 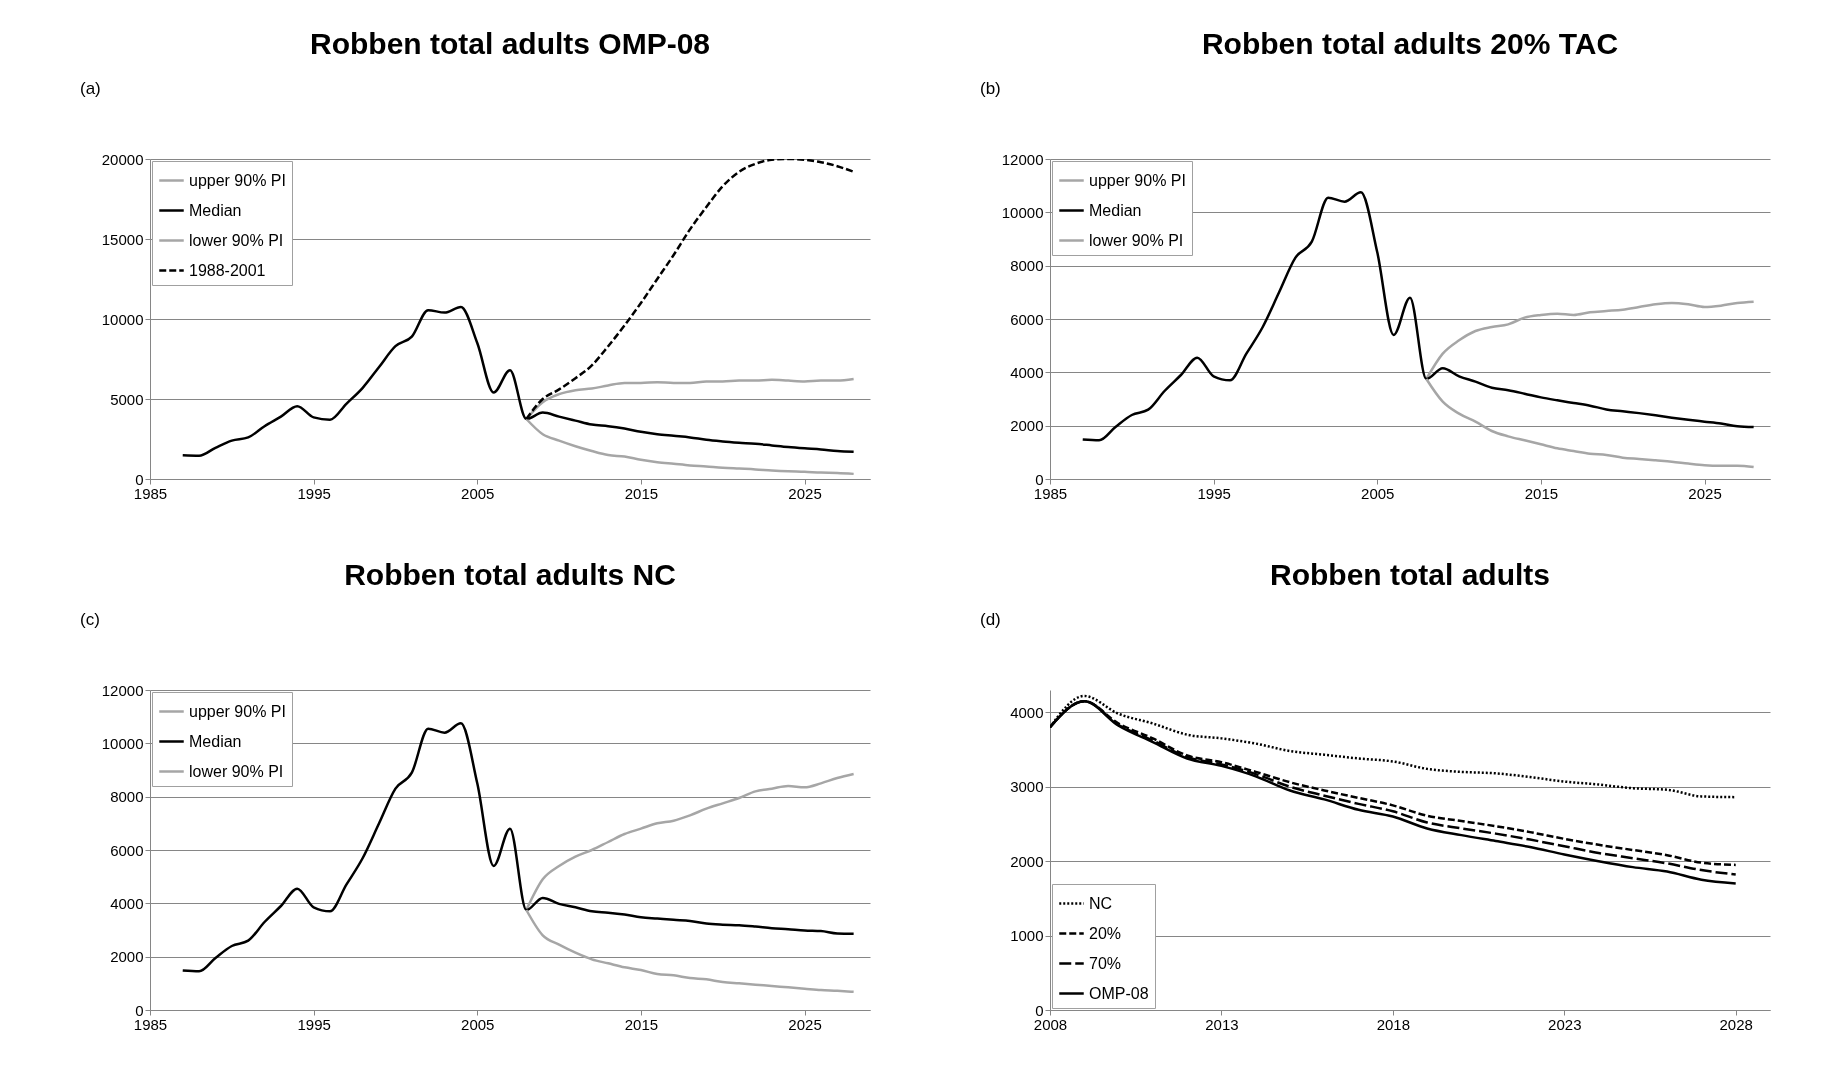 I want to click on text: (c), so click(x=90, y=619).